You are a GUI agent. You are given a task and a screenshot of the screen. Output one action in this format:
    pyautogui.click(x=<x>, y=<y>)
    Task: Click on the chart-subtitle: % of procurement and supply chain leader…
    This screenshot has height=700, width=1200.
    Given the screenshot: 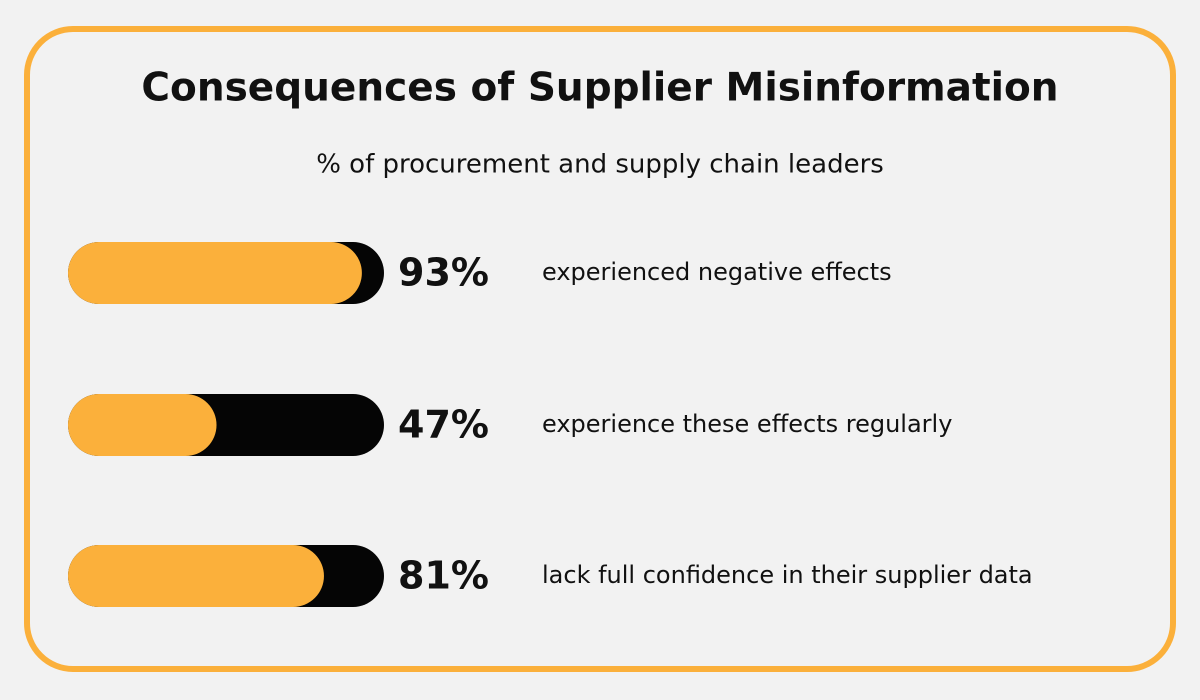 What is the action you would take?
    pyautogui.click(x=600, y=165)
    